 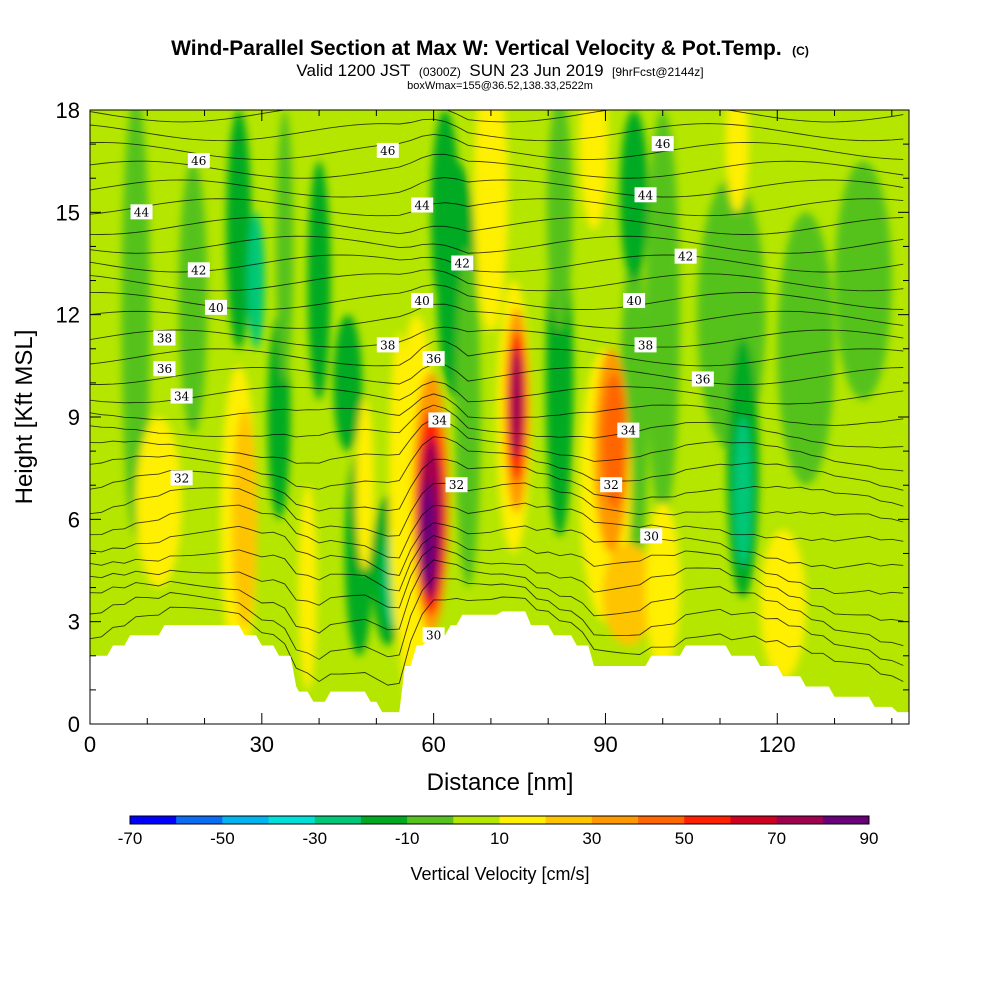 What do you see at coordinates (800, 51) in the screenshot?
I see `copyright-mark: (C)` at bounding box center [800, 51].